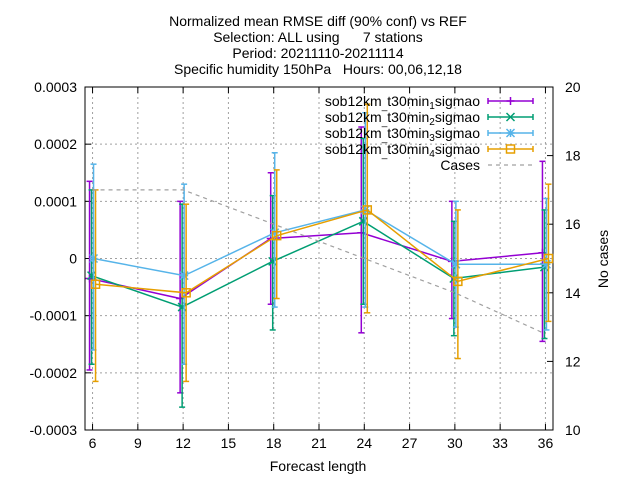 This screenshot has width=640, height=480. What do you see at coordinates (317, 53) in the screenshot?
I see `title-line-3: Period: 20211110-20211114` at bounding box center [317, 53].